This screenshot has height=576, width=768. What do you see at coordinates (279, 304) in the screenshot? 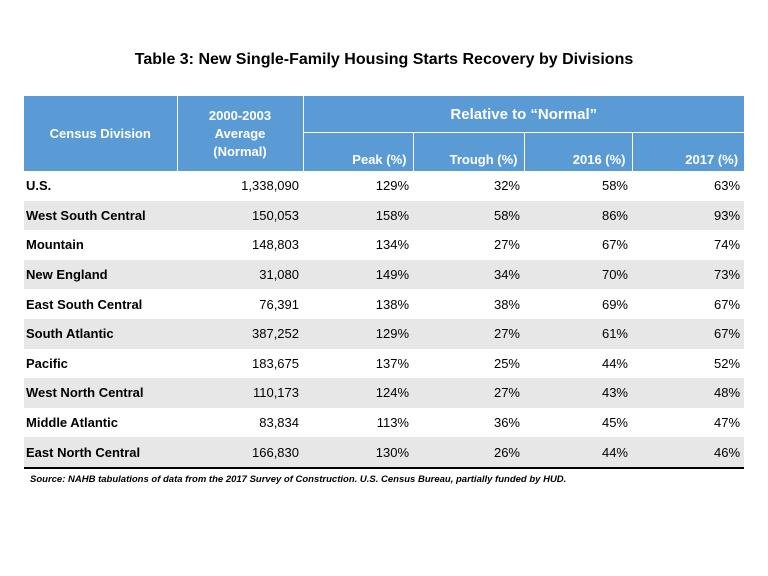
I see `cell-average: 76,391` at bounding box center [279, 304].